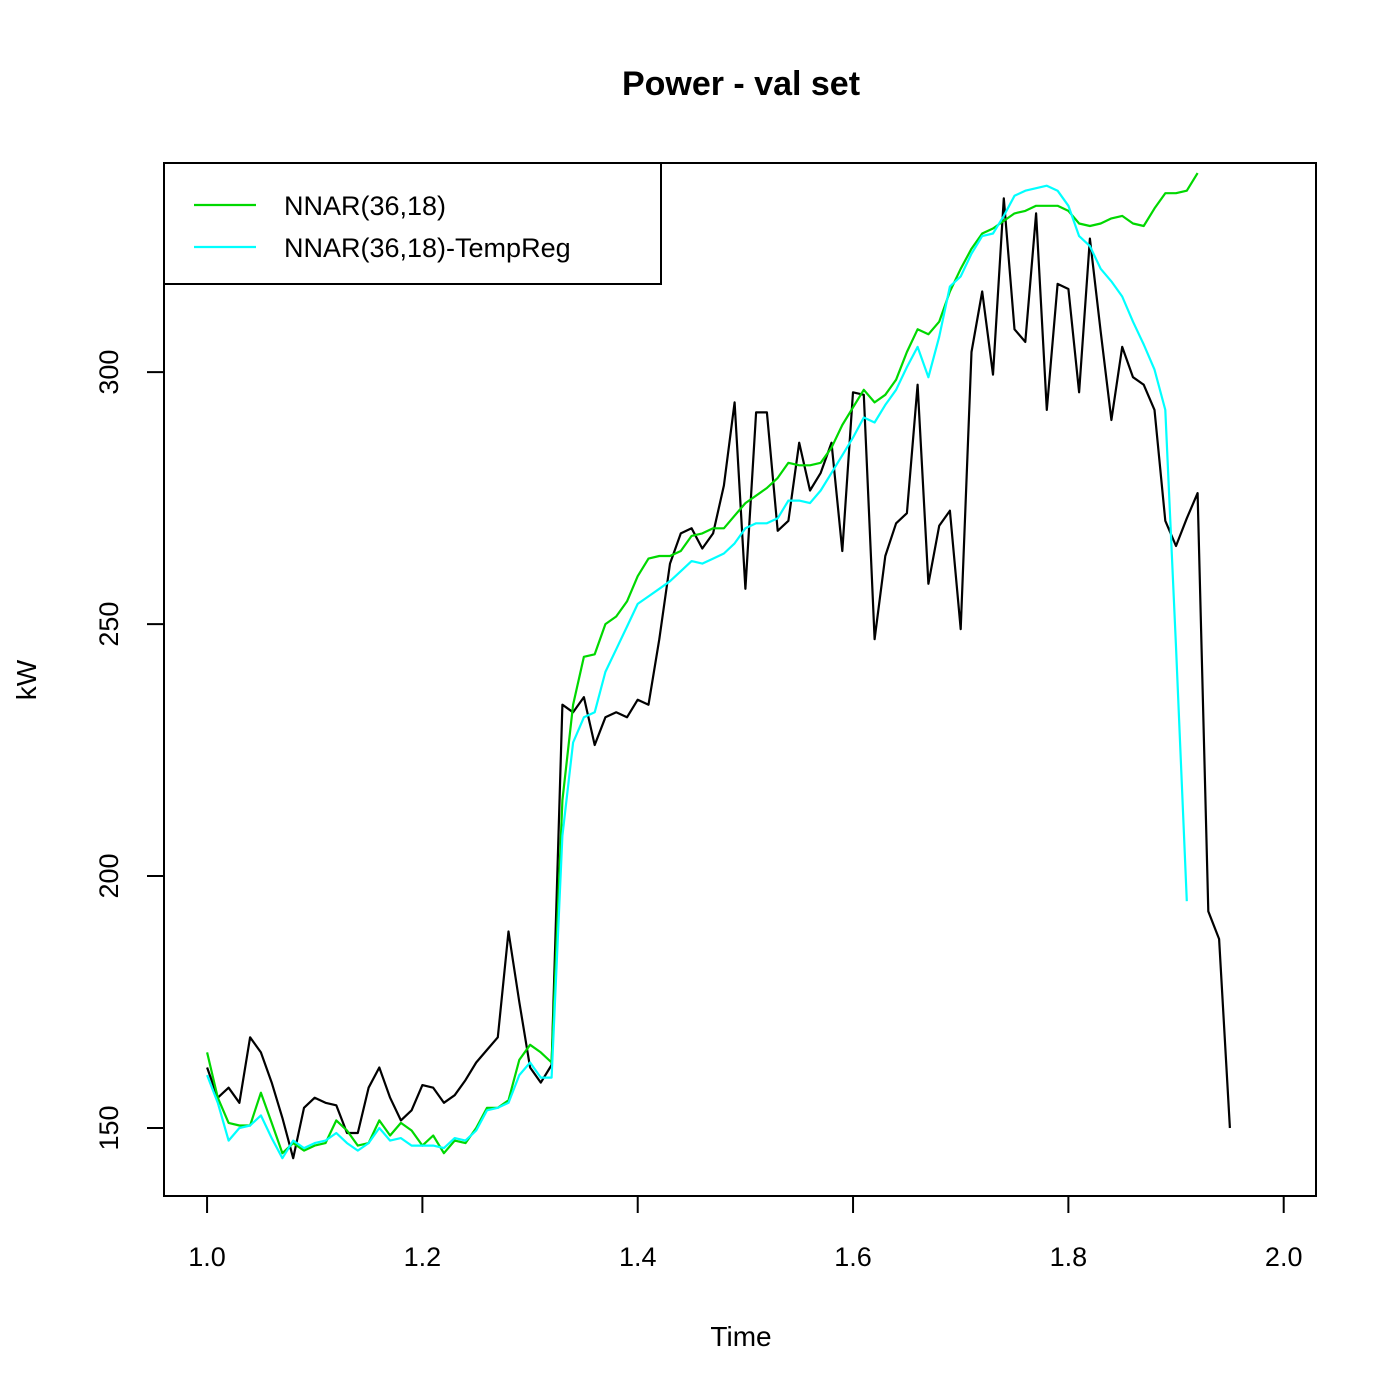 The height and width of the screenshot is (1400, 1400). I want to click on x-axis: 1.0 1.2 1.4 1.6 1.8 2.0, so click(745, 1233).